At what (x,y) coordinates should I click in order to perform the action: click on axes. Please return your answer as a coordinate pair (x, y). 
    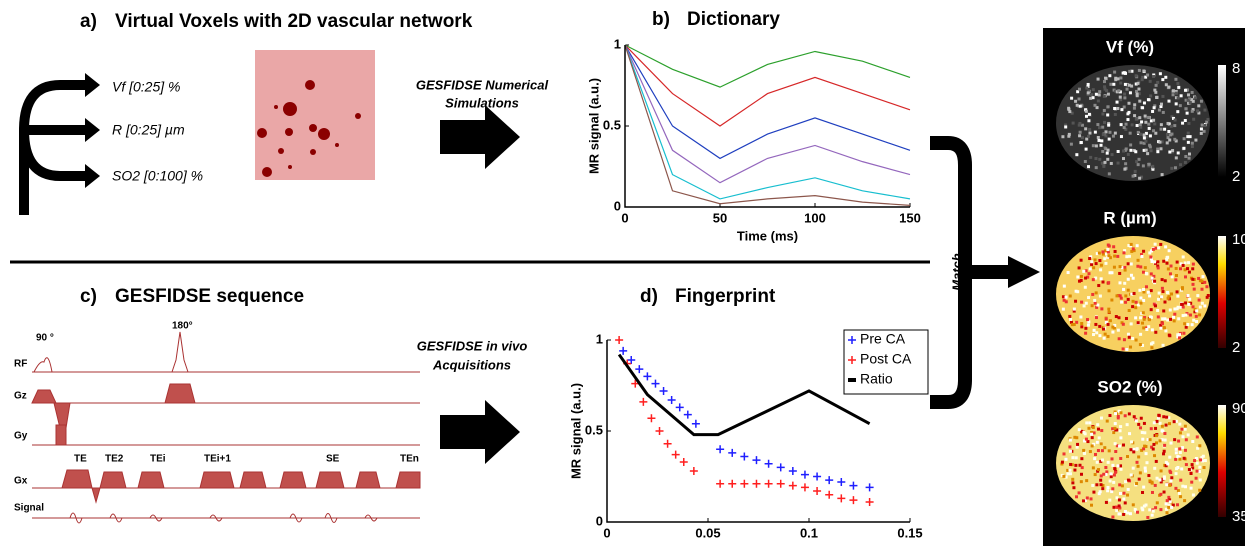
    Looking at the image, I should click on (758, 431).